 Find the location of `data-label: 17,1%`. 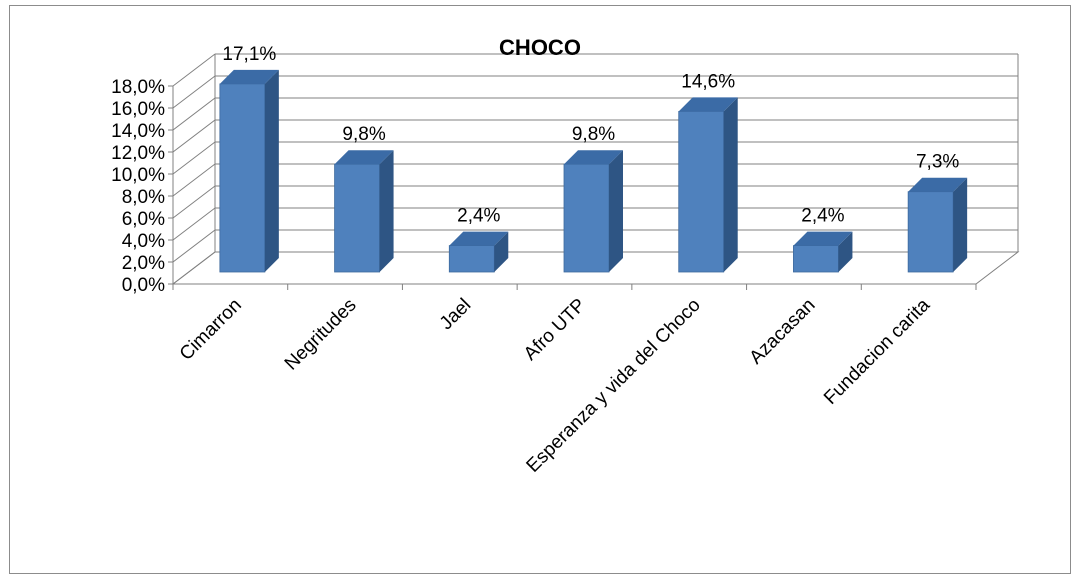

data-label: 17,1% is located at coordinates (249, 54).